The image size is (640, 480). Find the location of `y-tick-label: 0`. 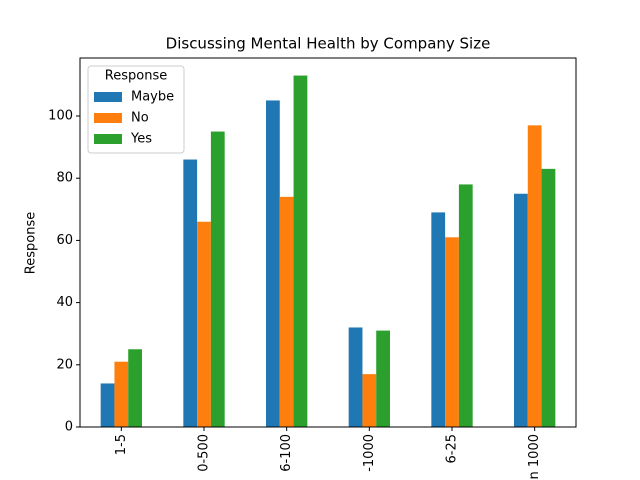

y-tick-label: 0 is located at coordinates (69, 427).